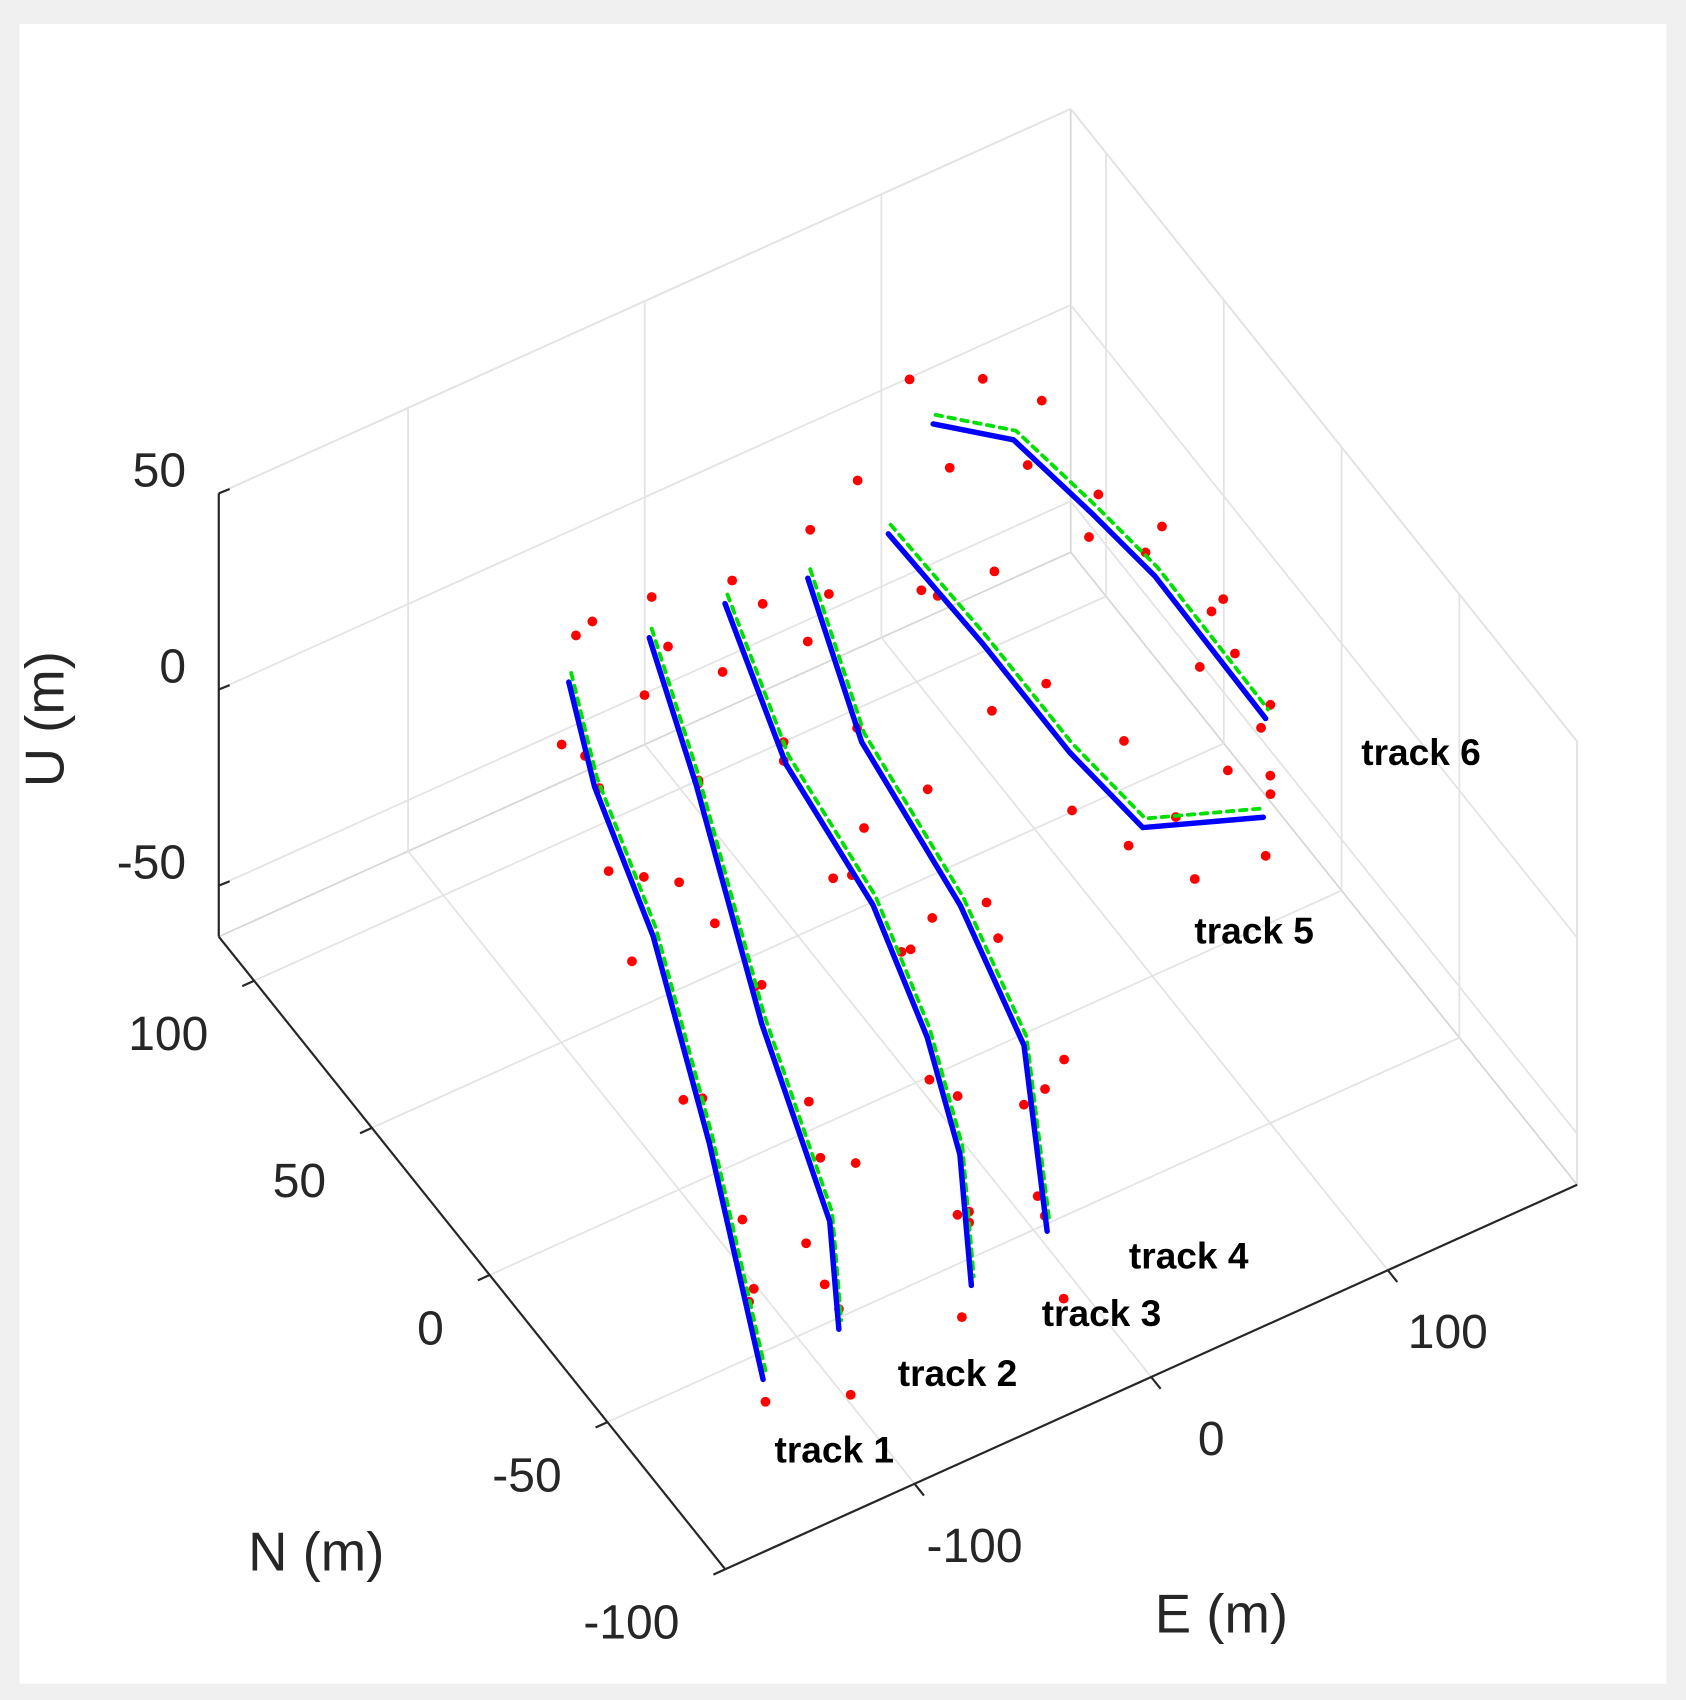 Image resolution: width=1686 pixels, height=1700 pixels. What do you see at coordinates (526, 1475) in the screenshot?
I see `y-tick-label: -50` at bounding box center [526, 1475].